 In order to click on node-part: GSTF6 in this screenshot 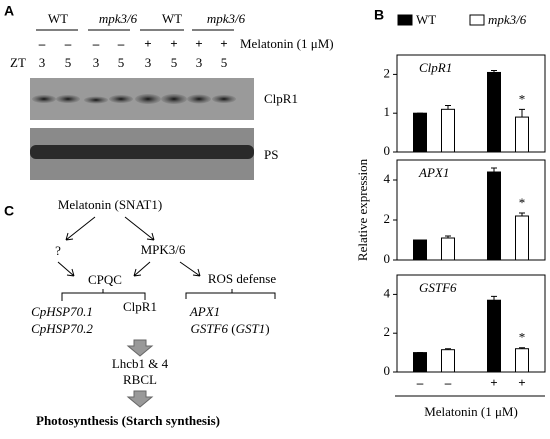, I will do `click(209, 328)`.